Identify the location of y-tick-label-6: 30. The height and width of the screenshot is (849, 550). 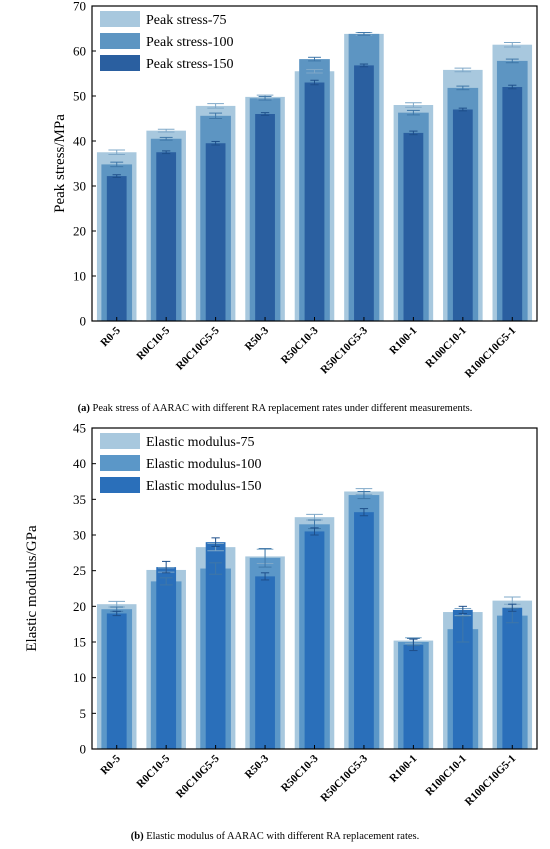
(79, 535).